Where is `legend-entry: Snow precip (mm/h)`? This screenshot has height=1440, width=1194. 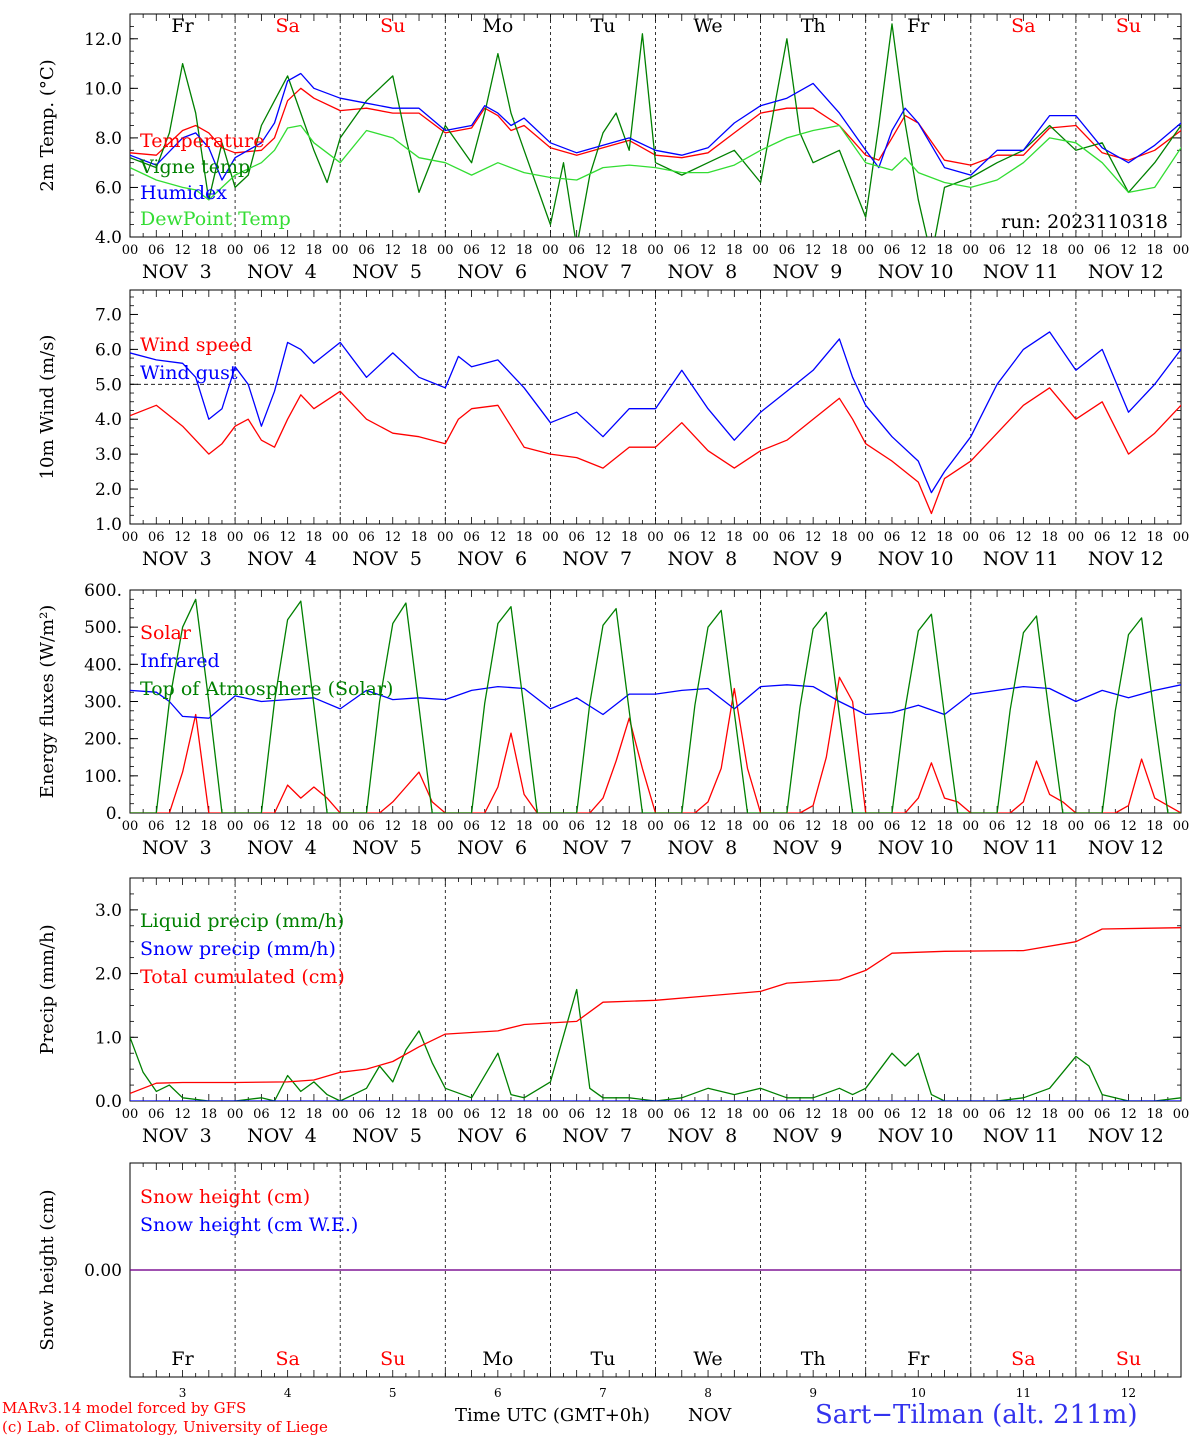
legend-entry: Snow precip (mm/h) is located at coordinates (238, 949).